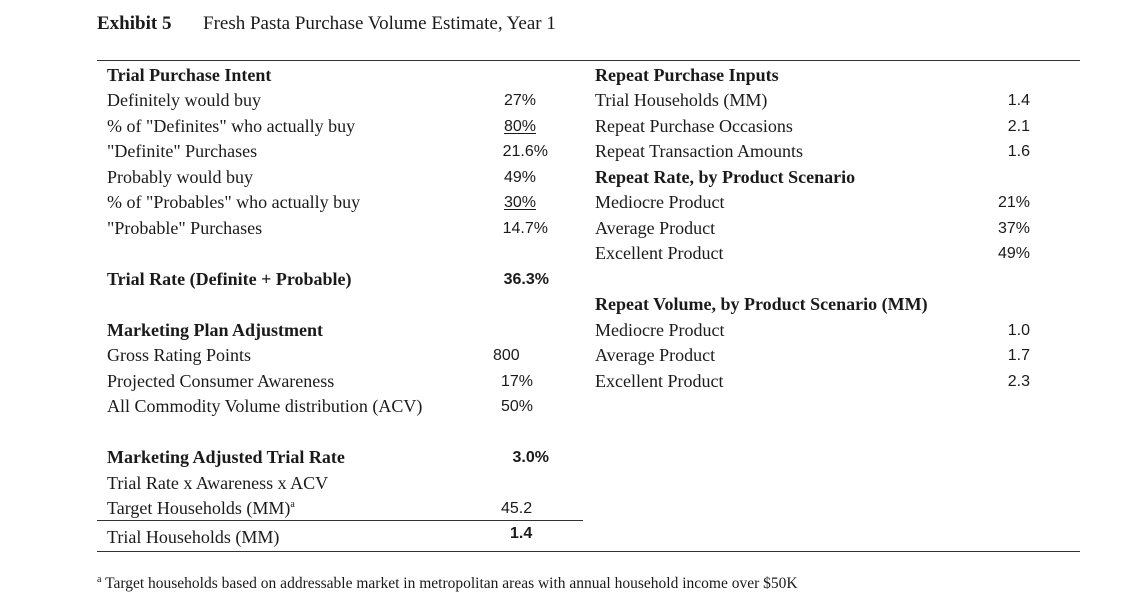 The image size is (1126, 607). Describe the element at coordinates (201, 508) in the screenshot. I see `target-households-label: Target Households (MM)a` at that location.